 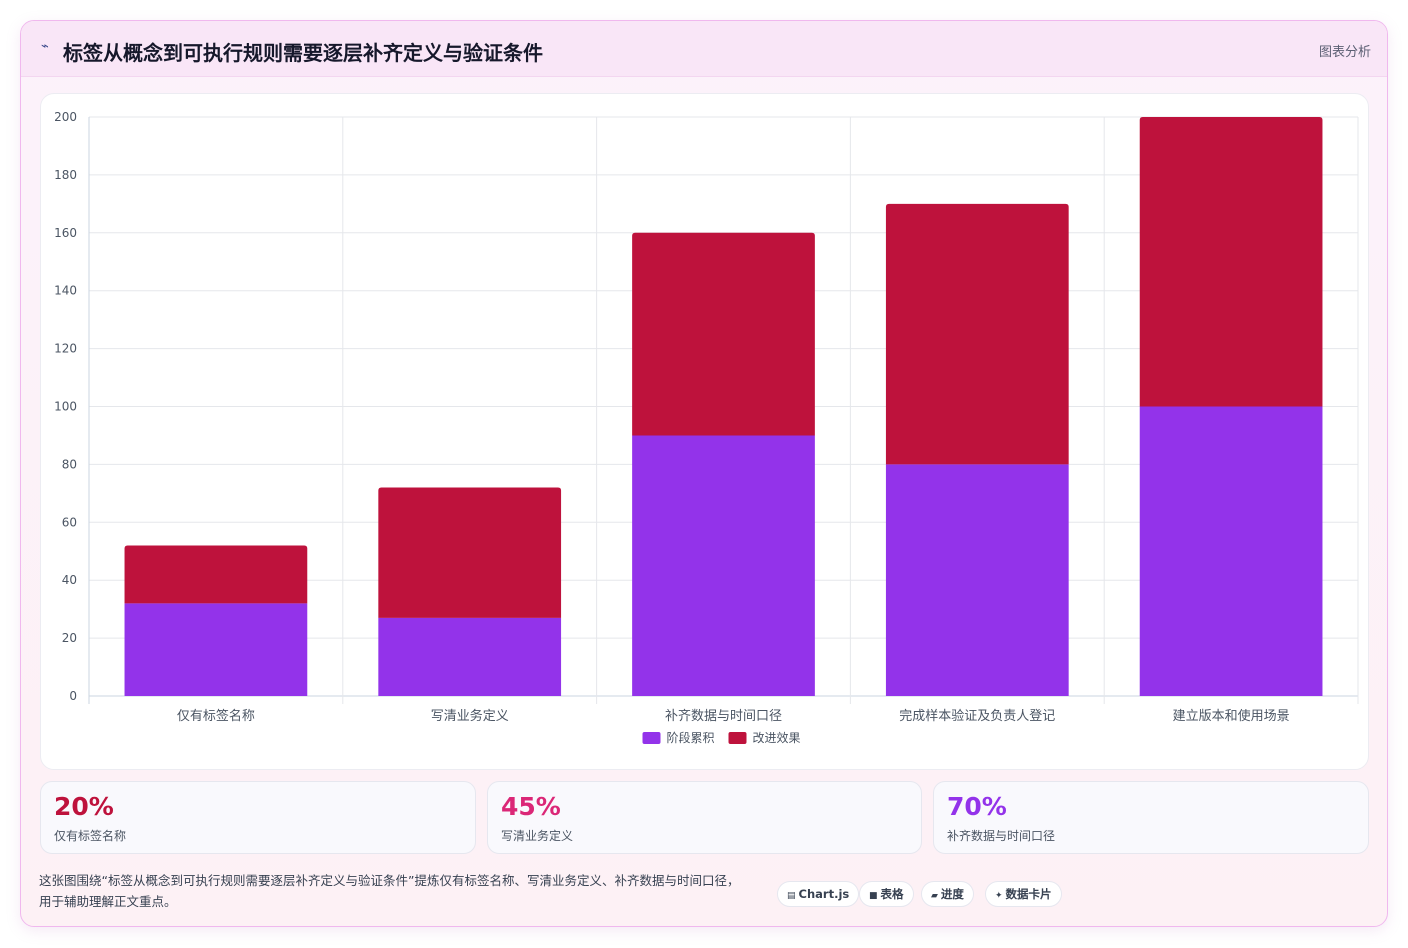 I want to click on y-tick-label: 20, so click(x=69, y=638).